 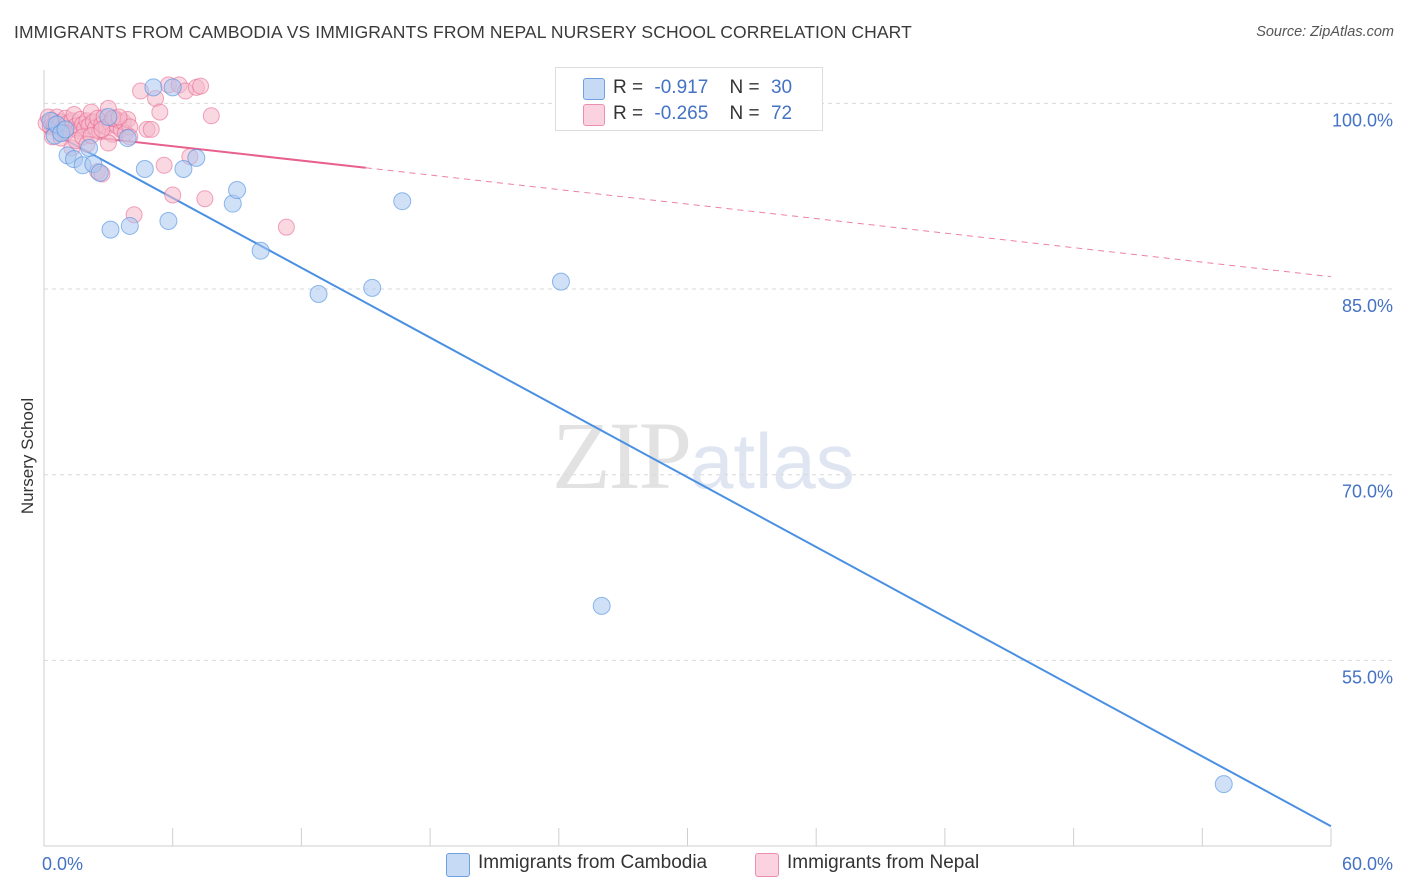 I want to click on legend-row-cambodia: R = -0.917 N = 30, so click(x=689, y=88).